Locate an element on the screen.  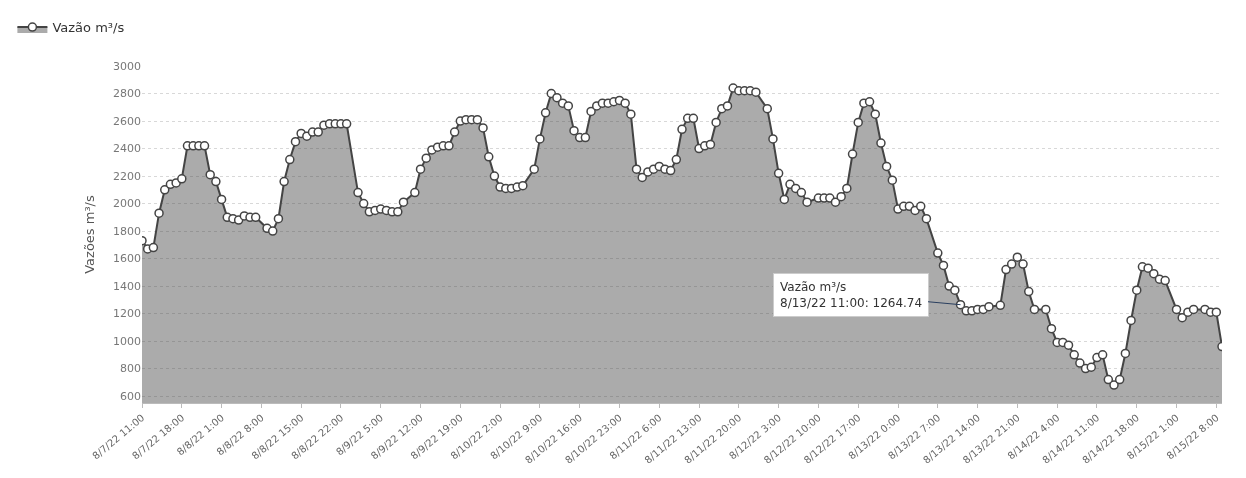
y-tick-label: 800 is located at coordinates (130, 369).